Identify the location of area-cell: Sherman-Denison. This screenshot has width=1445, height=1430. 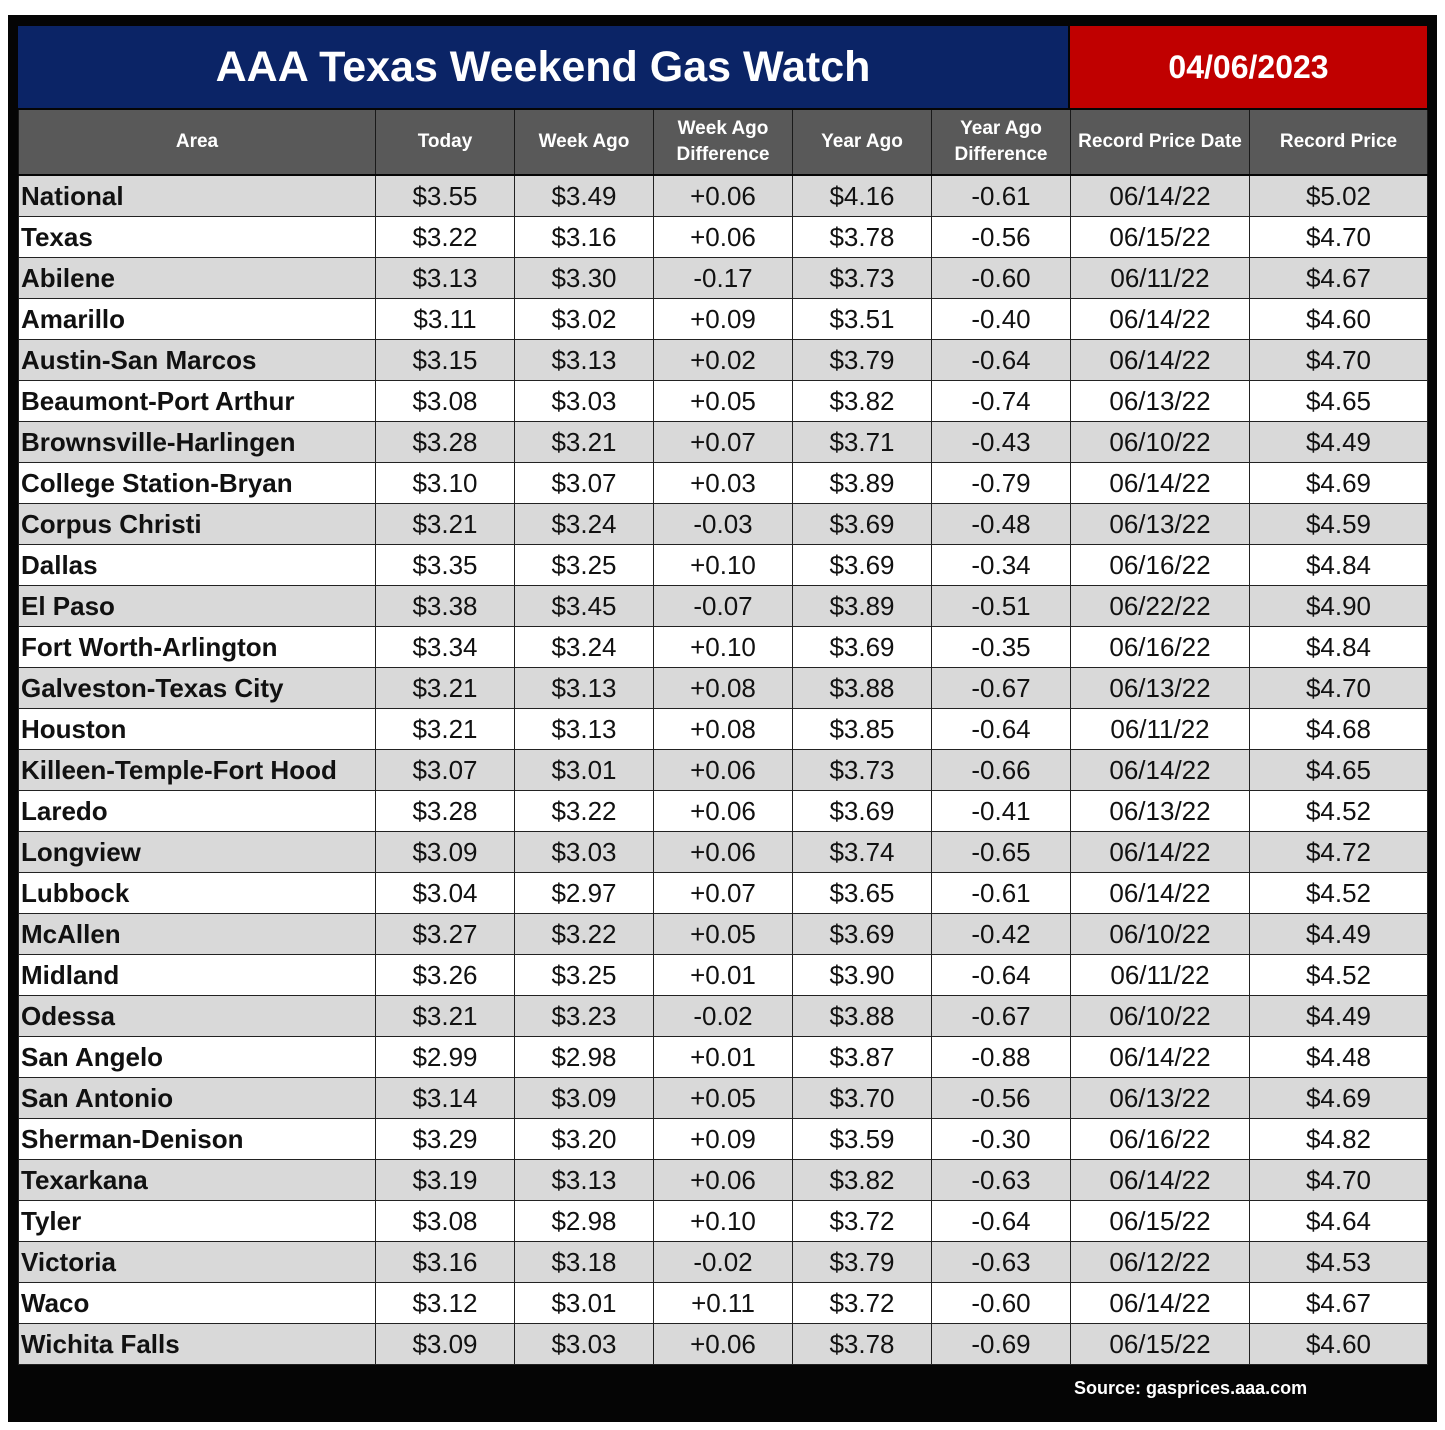
(197, 1139).